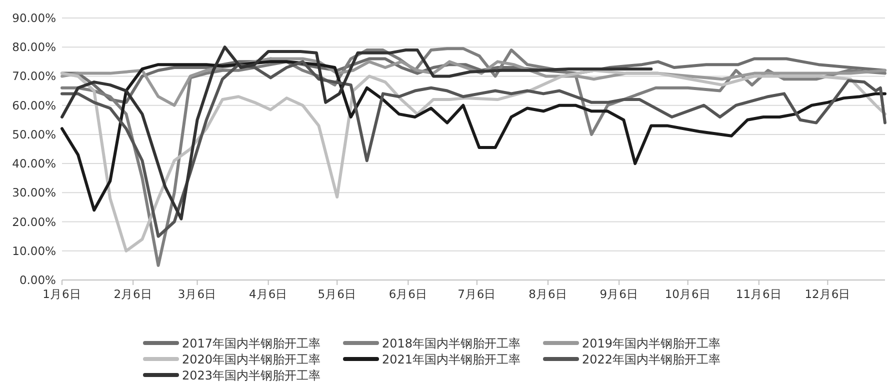  What do you see at coordinates (651, 343) in the screenshot?
I see `legend-label: 2019年国内半钢胎开工率` at bounding box center [651, 343].